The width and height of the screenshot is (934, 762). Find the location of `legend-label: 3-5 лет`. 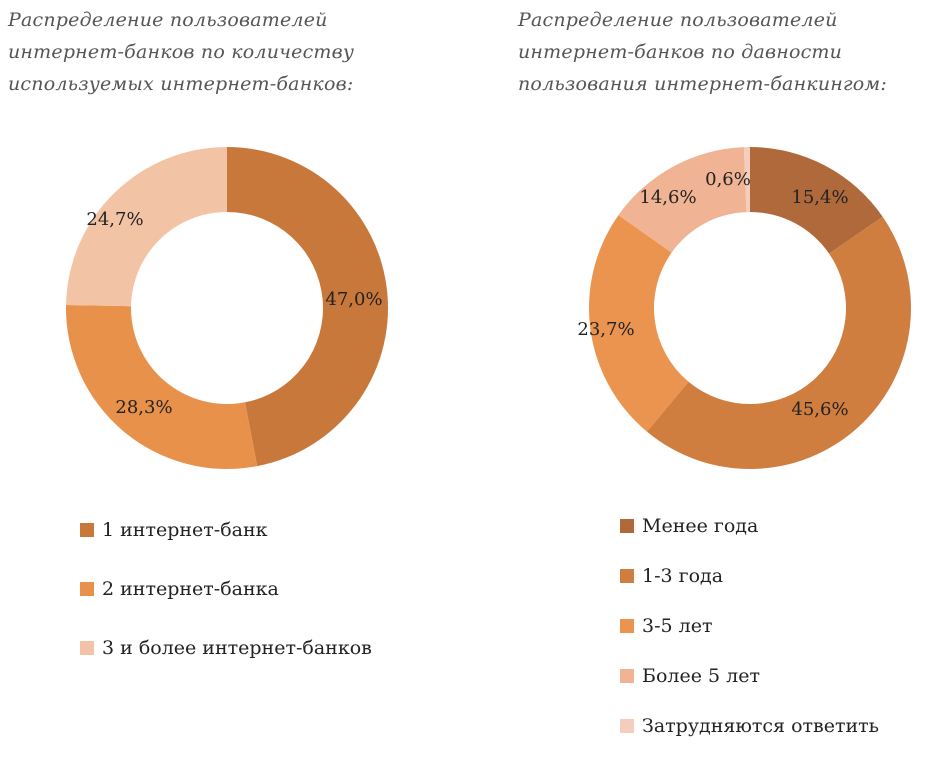

legend-label: 3-5 лет is located at coordinates (677, 626).